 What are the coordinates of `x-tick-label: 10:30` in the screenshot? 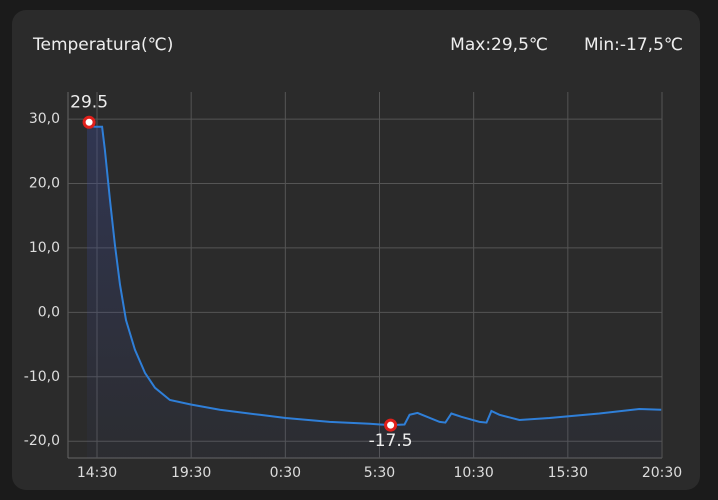 It's located at (473, 473).